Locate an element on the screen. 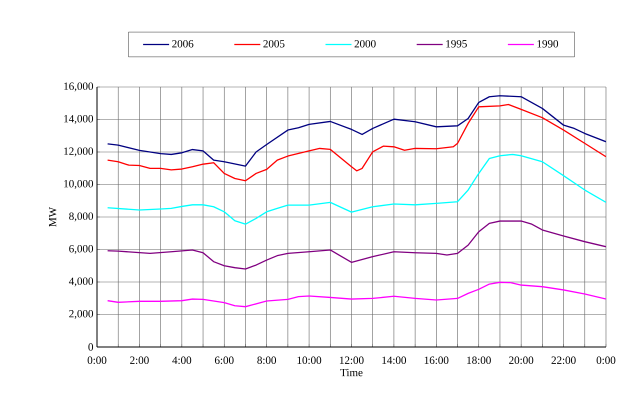 This screenshot has width=622, height=412. y-tick-label: 8,000 is located at coordinates (81, 217).